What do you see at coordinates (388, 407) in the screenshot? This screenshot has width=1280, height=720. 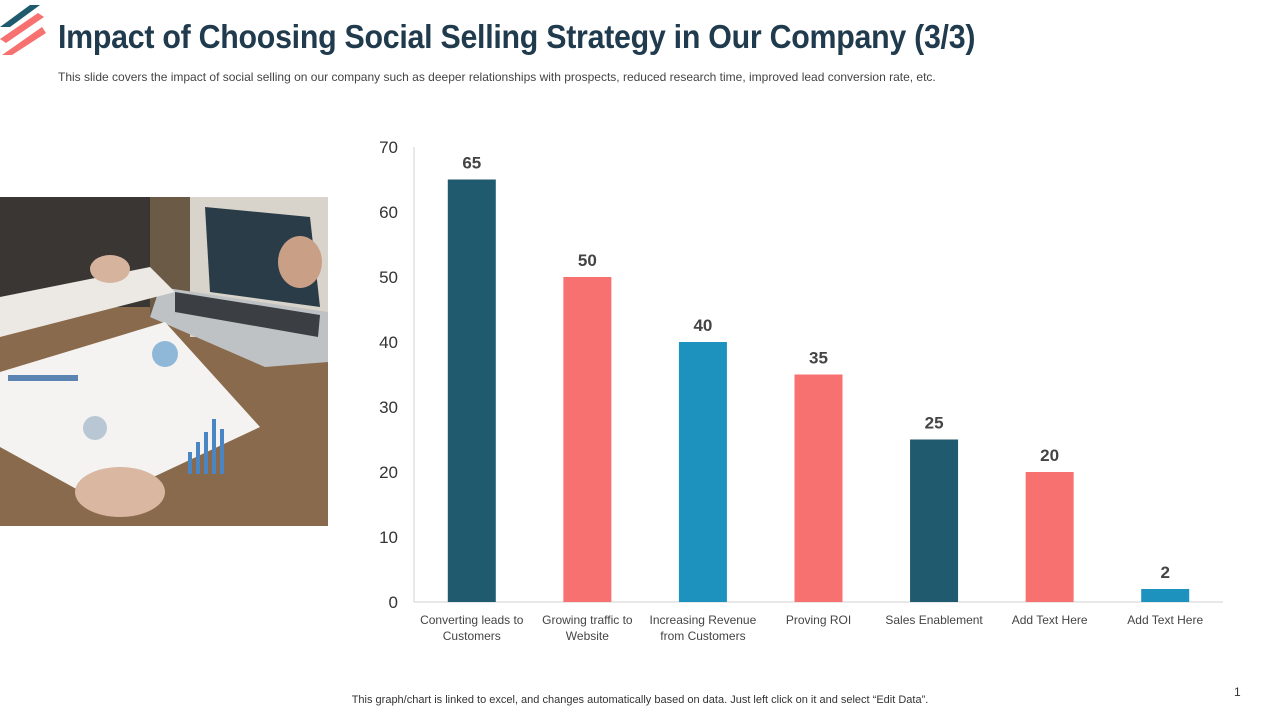 I see `y-tick-label: 30` at bounding box center [388, 407].